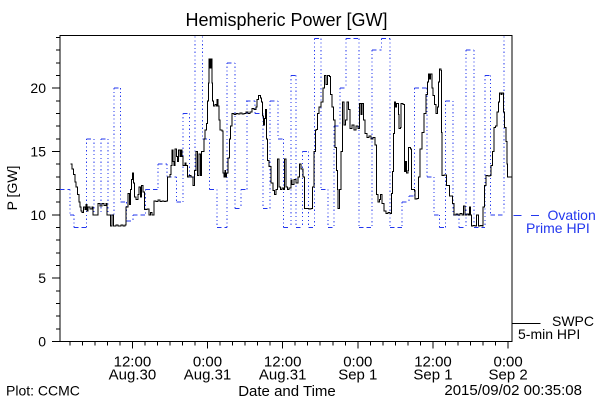 The height and width of the screenshot is (405, 600). Describe the element at coordinates (513, 390) in the screenshot. I see `svg-text: 2015/09/02 00:35:08` at that location.